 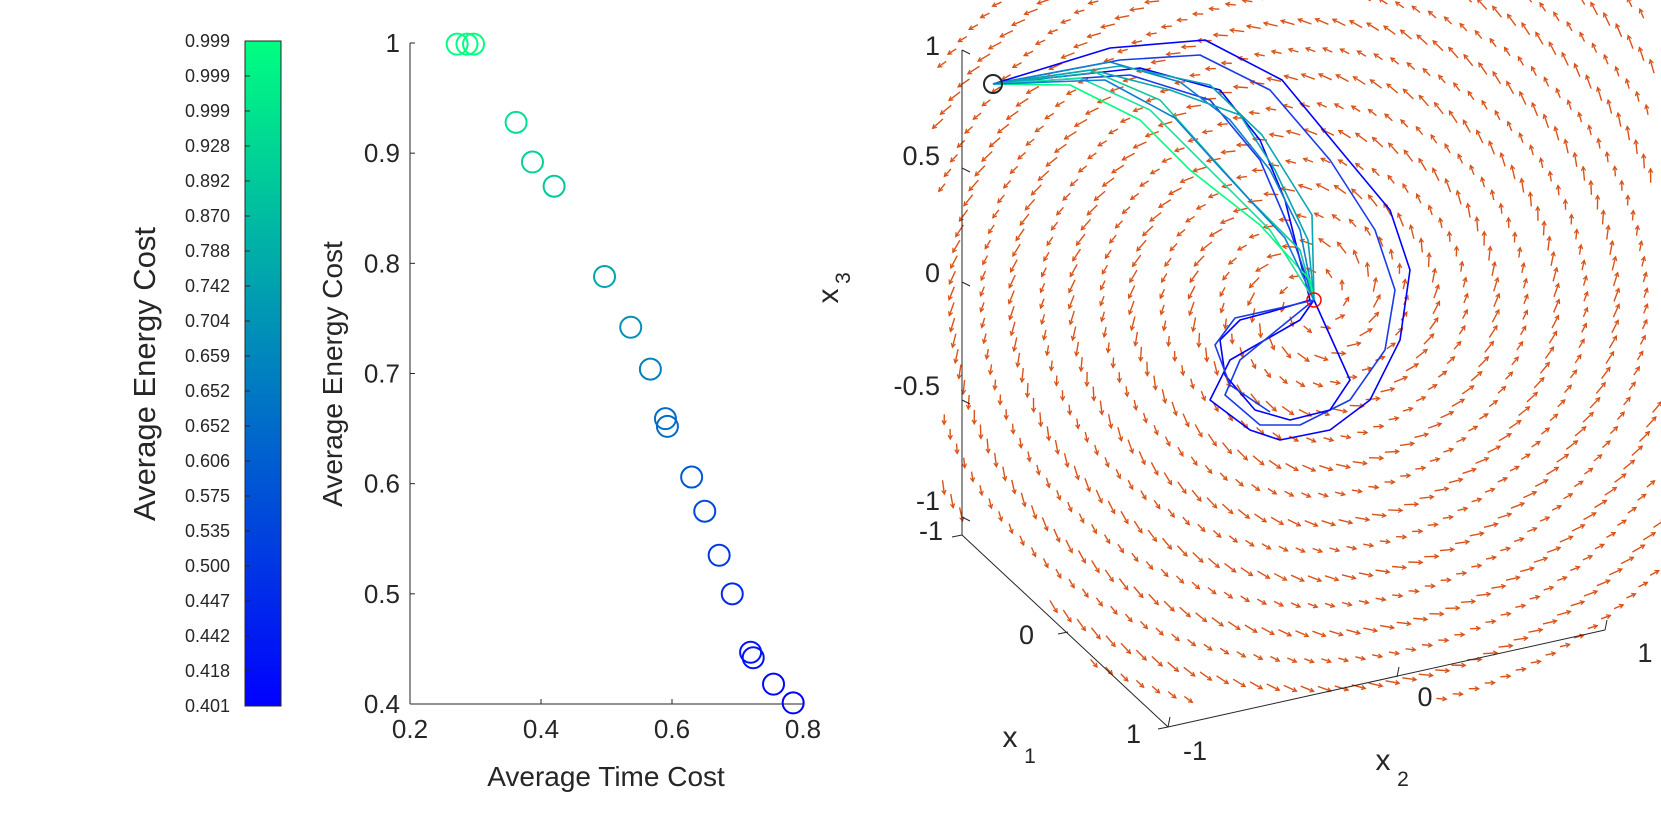 I want to click on trajectory-line, so click(x=1153, y=192).